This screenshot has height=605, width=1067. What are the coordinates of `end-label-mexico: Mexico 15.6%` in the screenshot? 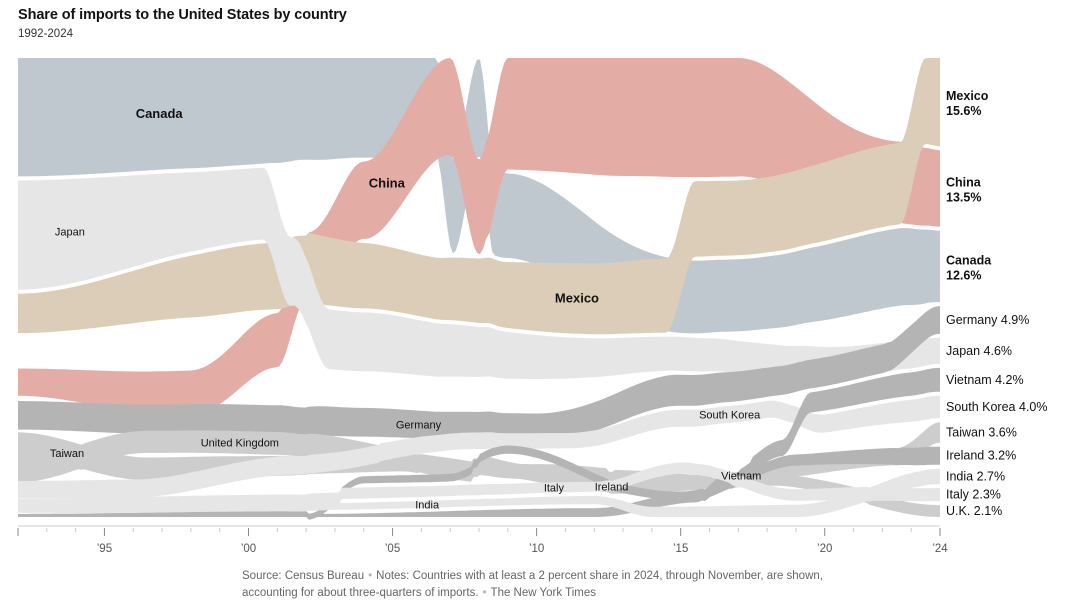 It's located at (967, 103).